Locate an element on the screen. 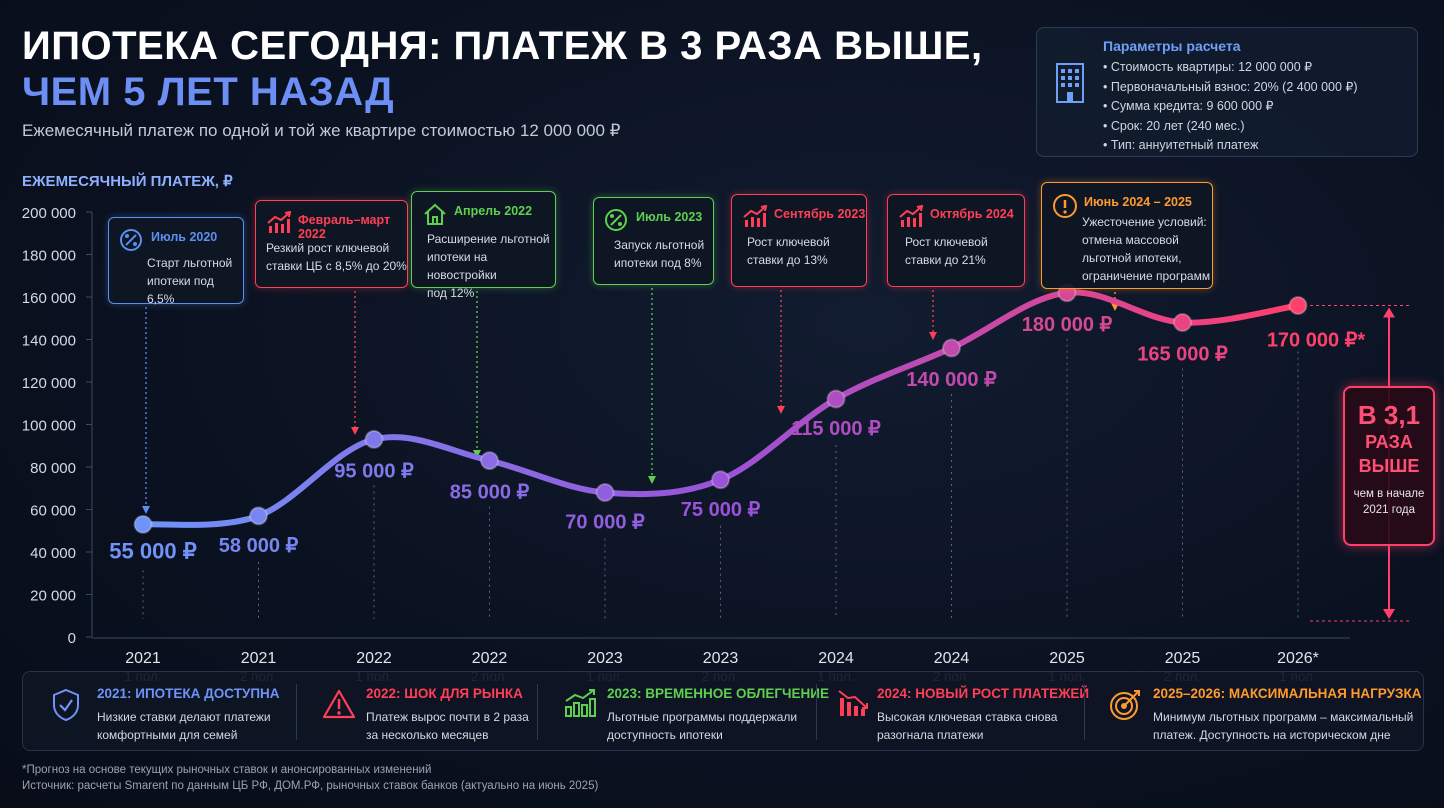  title-line-2: ЧЕМ 5 ЛЕТ НАЗАД is located at coordinates (208, 92).